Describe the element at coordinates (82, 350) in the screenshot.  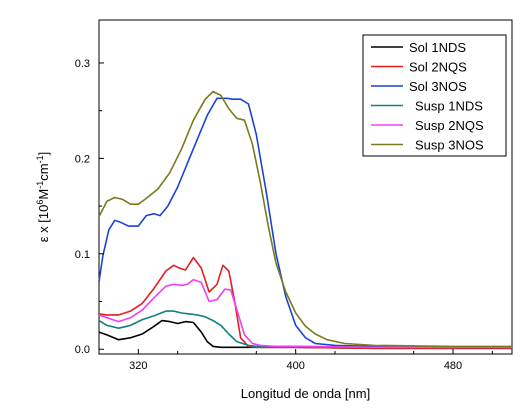
I see `y-tick-label-0.0: 0.0` at that location.